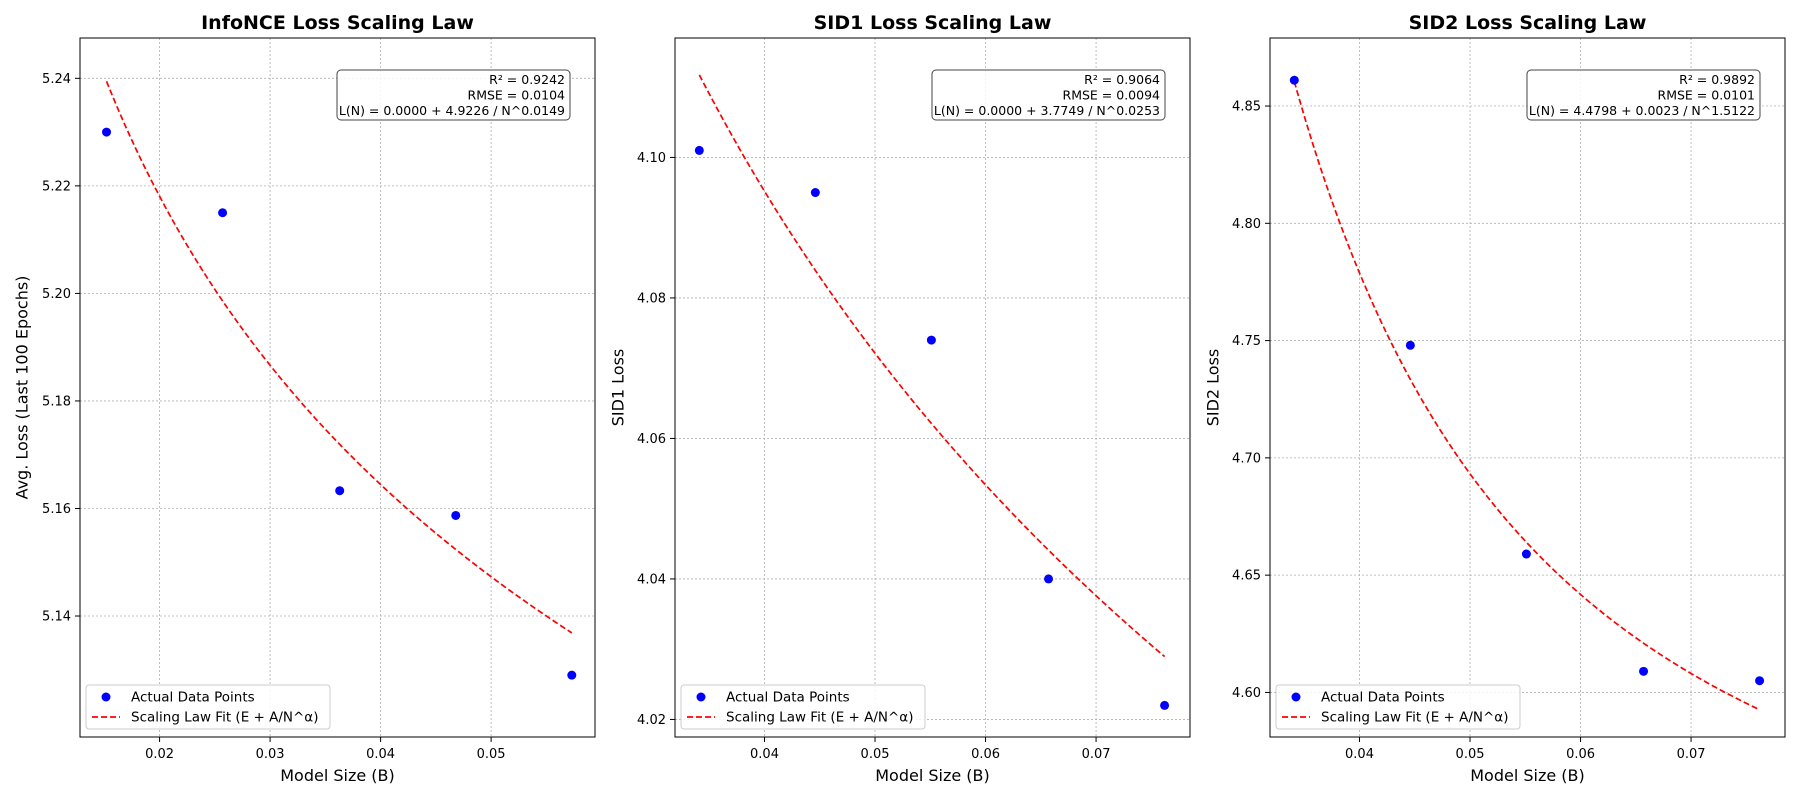 The image size is (1800, 800). I want to click on y-tick-label: 5.16, so click(56, 509).